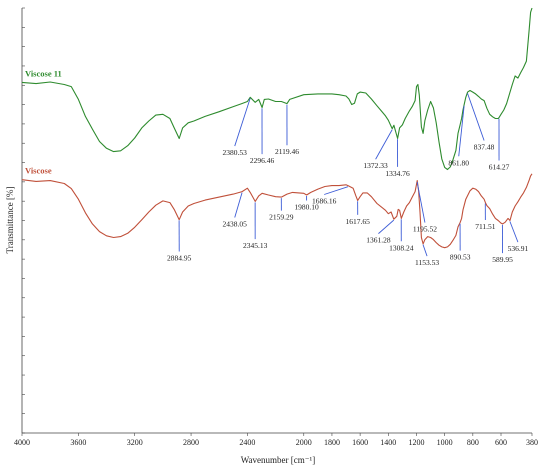  I want to click on x-tick-label: 380, so click(532, 442).